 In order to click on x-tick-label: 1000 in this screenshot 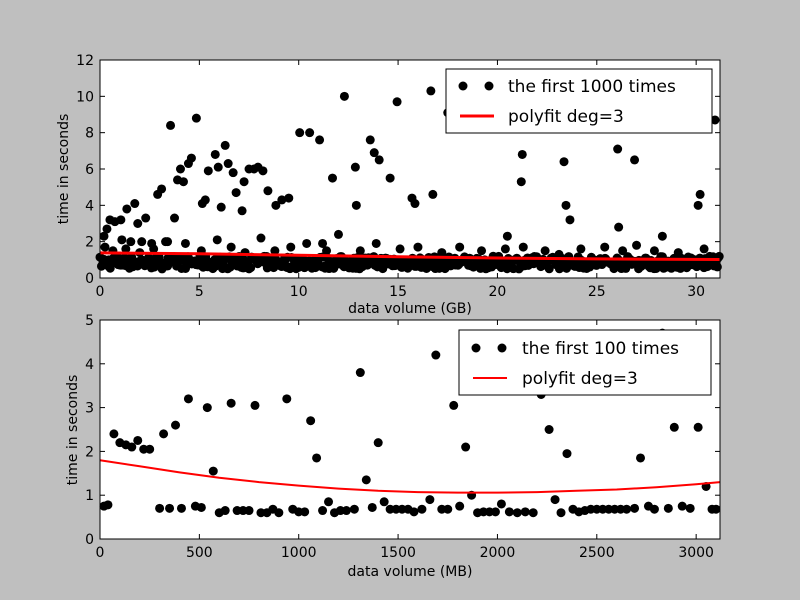, I will do `click(299, 553)`.